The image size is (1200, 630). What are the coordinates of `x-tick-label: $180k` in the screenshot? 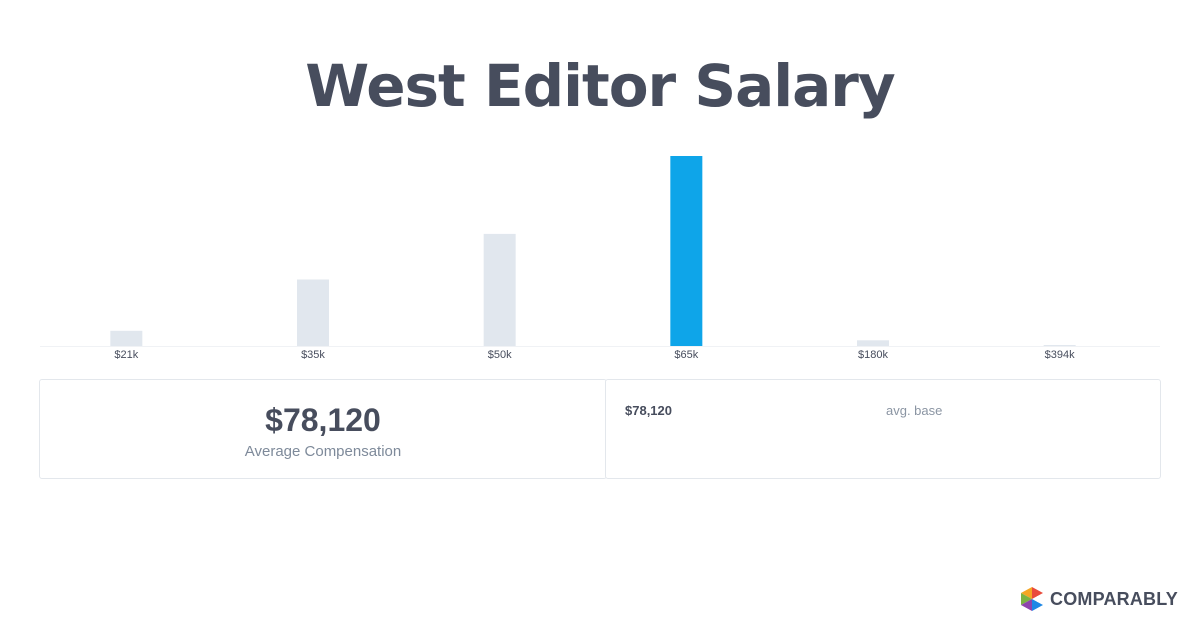 It's located at (873, 355).